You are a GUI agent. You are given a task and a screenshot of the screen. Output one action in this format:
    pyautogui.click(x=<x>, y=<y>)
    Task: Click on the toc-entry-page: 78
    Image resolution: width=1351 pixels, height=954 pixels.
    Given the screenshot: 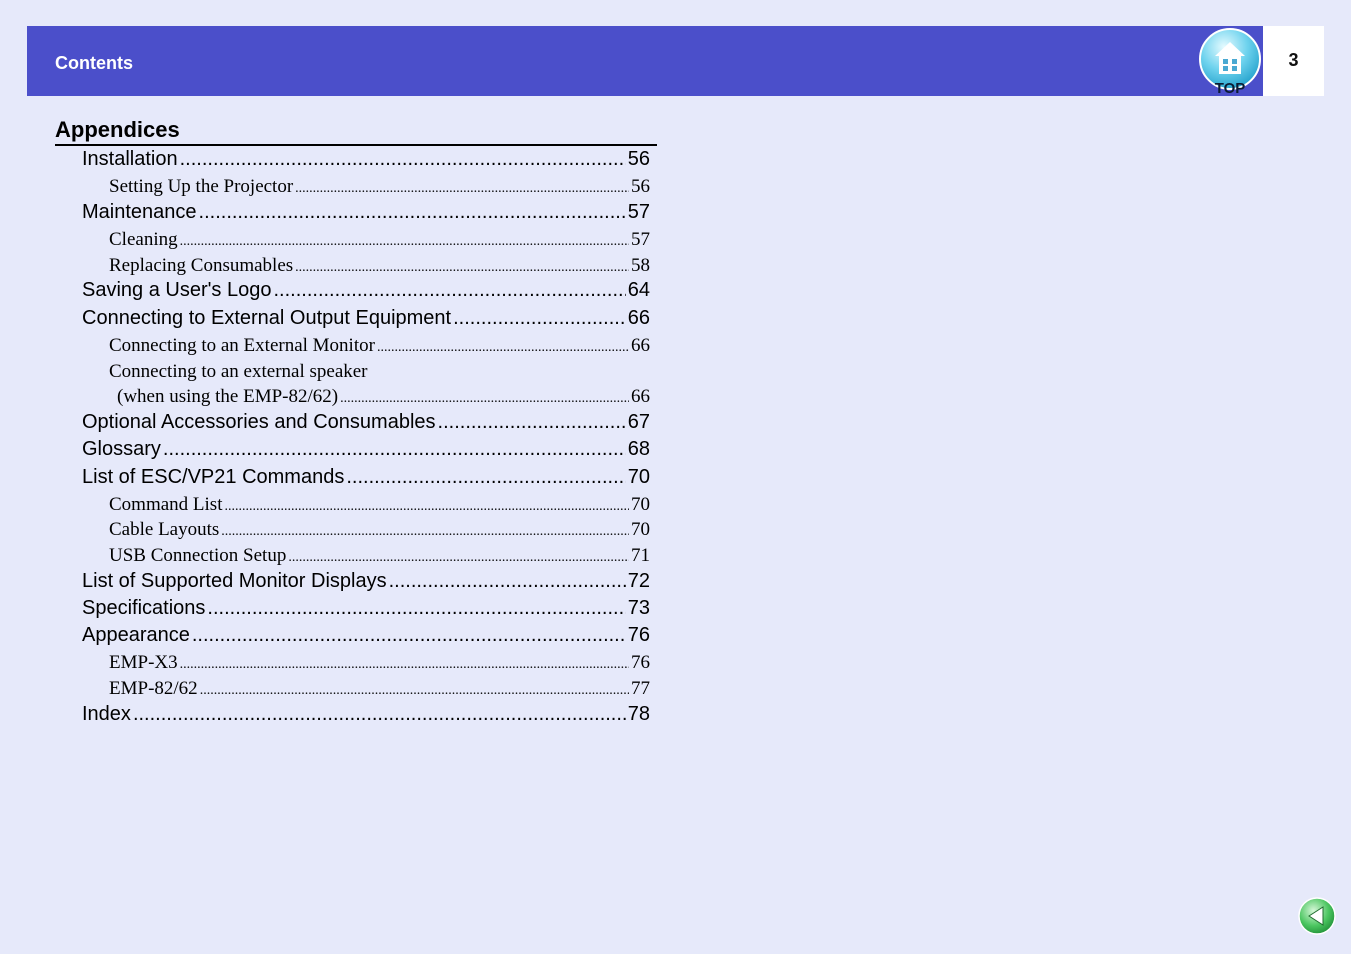 What is the action you would take?
    pyautogui.click(x=638, y=714)
    